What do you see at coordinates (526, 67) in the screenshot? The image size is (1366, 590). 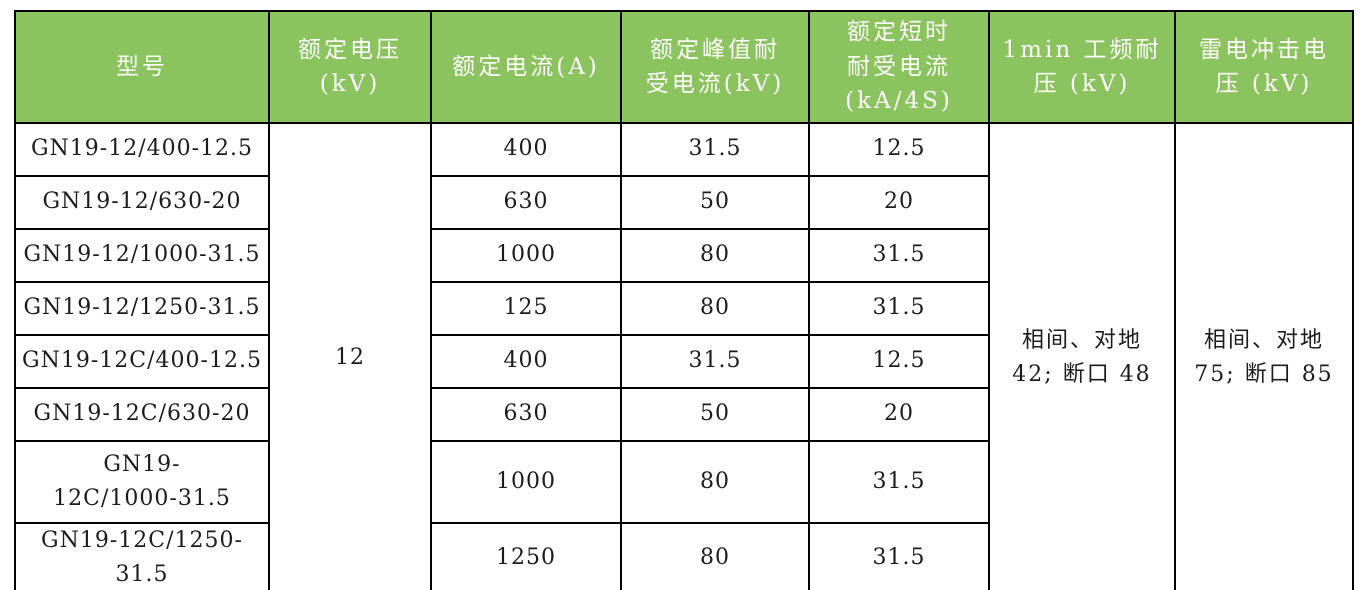 I see `header-rated-current: 额定电流(A)` at bounding box center [526, 67].